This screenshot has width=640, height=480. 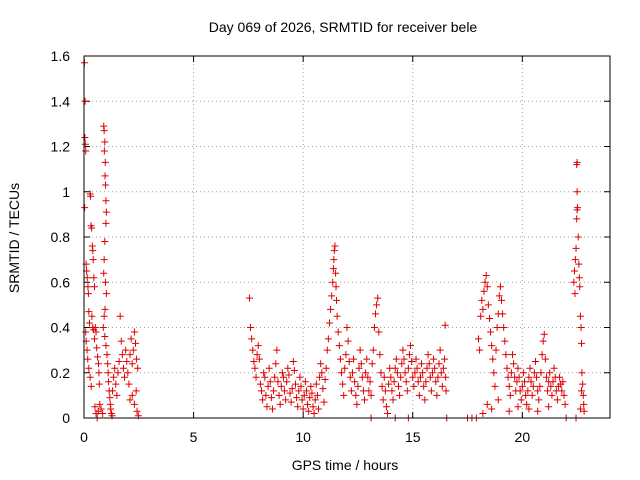 What do you see at coordinates (413, 437) in the screenshot?
I see `x-tick-label: 15` at bounding box center [413, 437].